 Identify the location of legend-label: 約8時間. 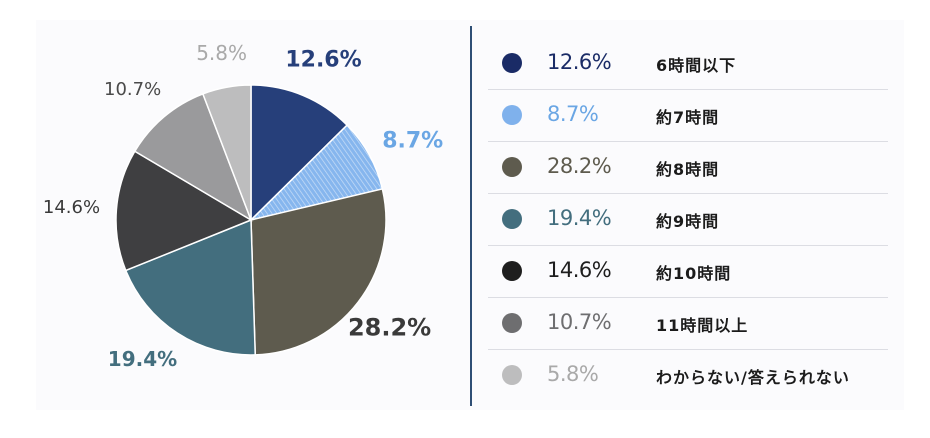
(688, 169).